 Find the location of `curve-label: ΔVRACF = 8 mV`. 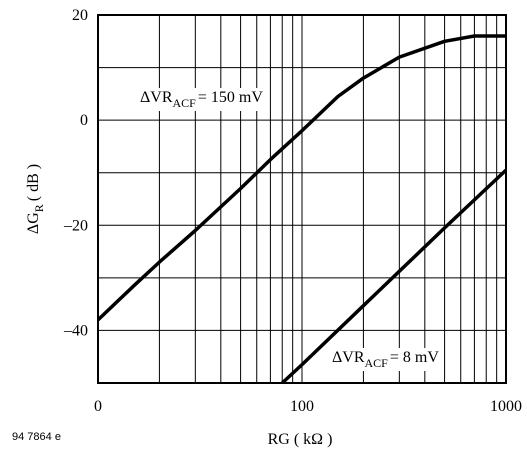

curve-label: ΔVRACF = 8 mV is located at coordinates (385, 359).